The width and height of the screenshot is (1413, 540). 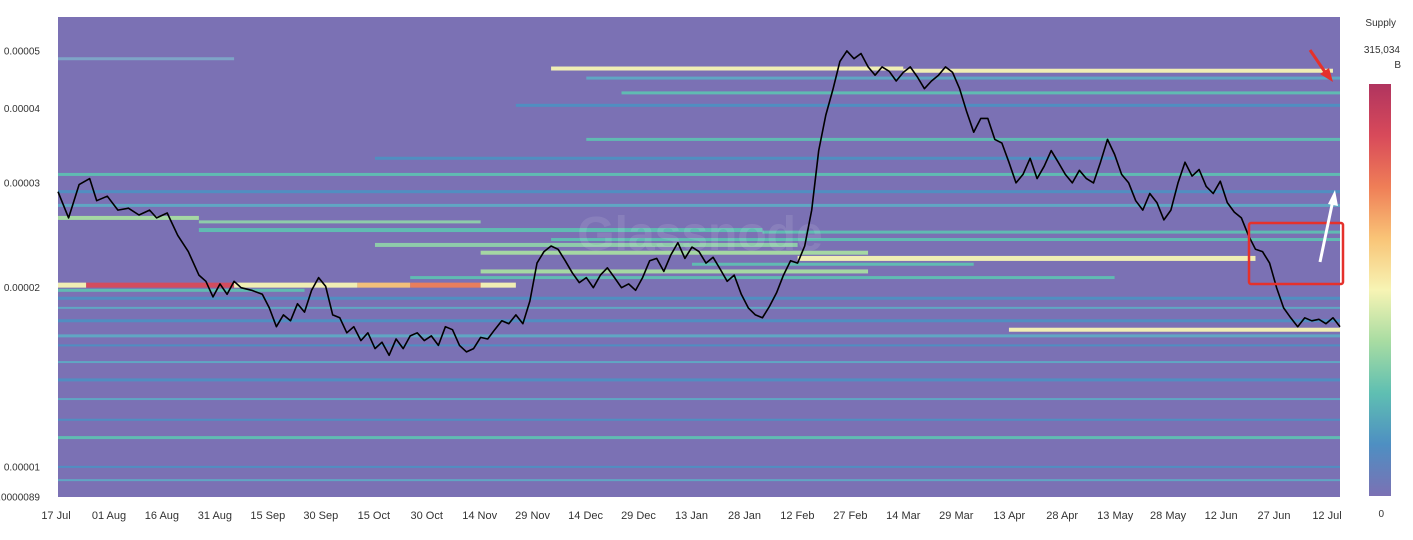 What do you see at coordinates (903, 516) in the screenshot?
I see `x-tick-label: 14 Mar` at bounding box center [903, 516].